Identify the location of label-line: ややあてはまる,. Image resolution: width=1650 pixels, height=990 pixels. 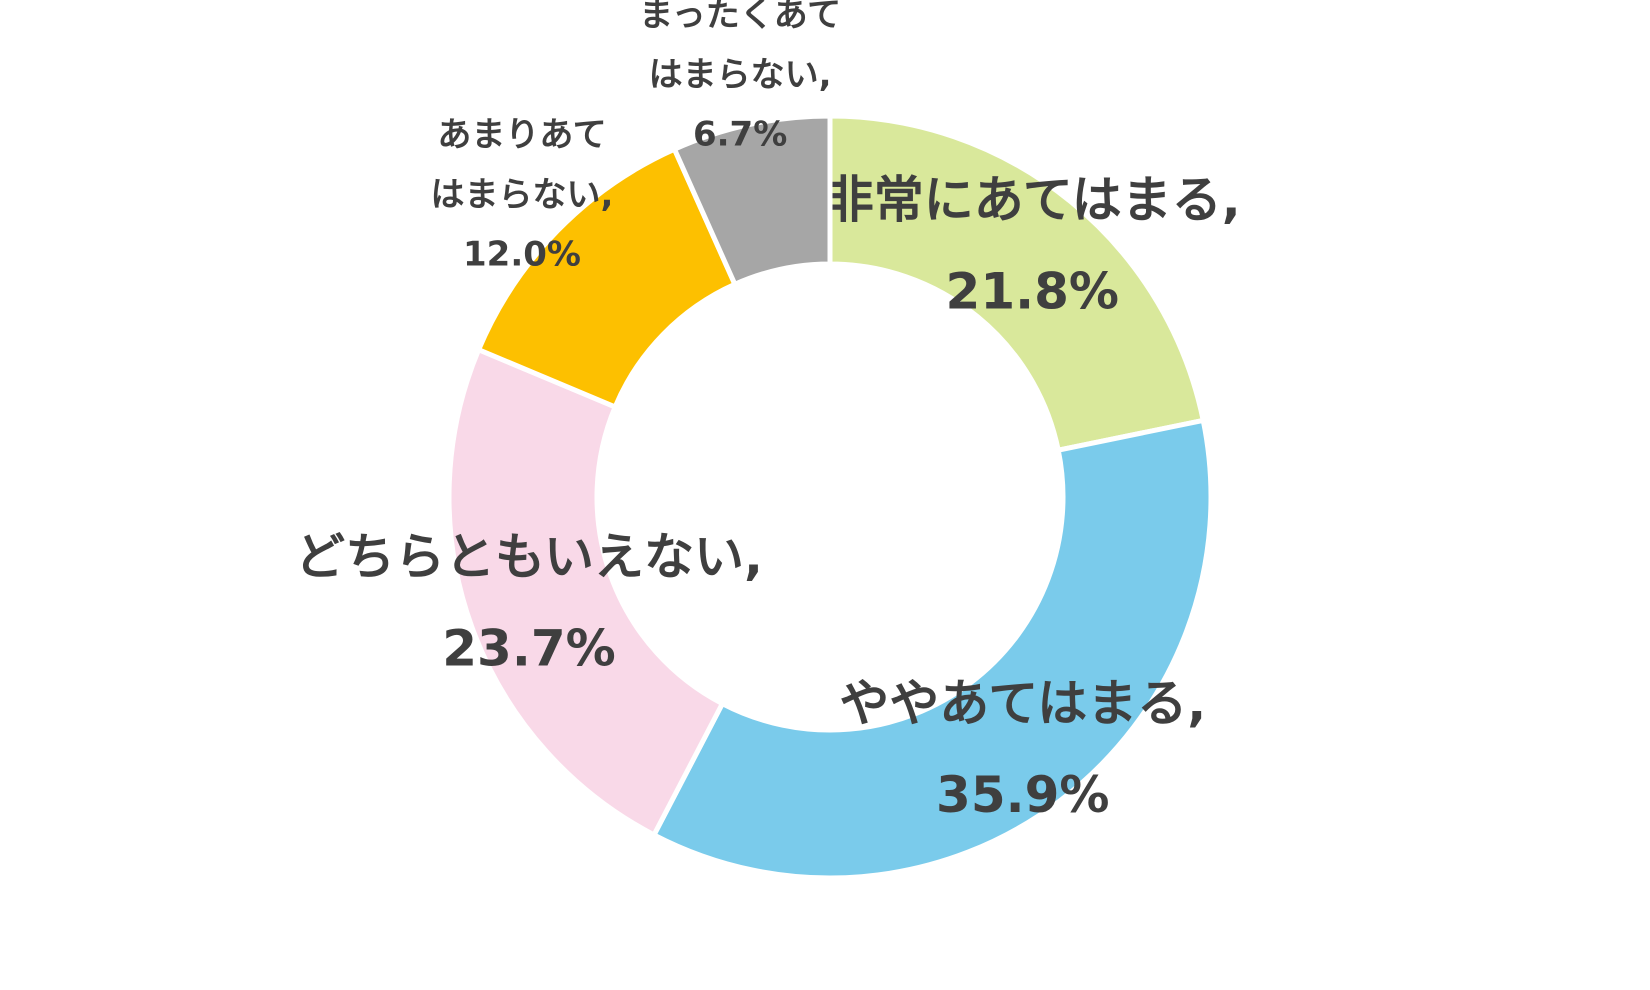
(1022, 703).